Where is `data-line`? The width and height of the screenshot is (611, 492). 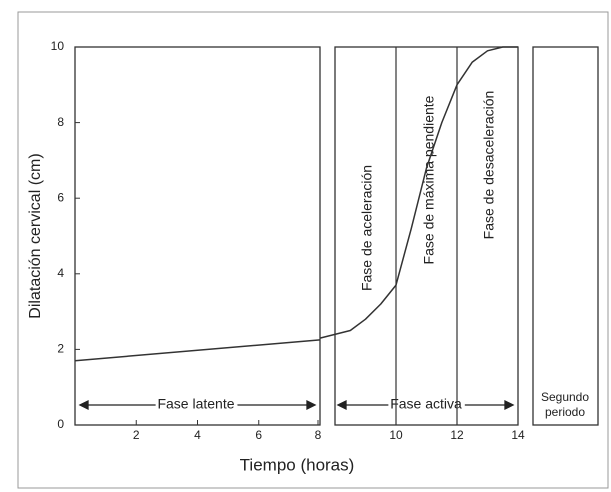
data-line is located at coordinates (197, 350).